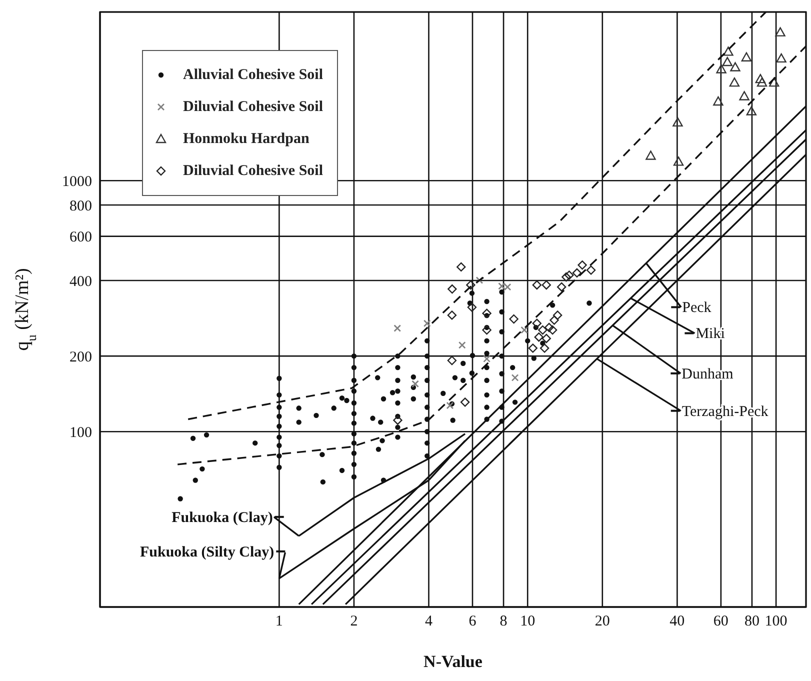 The image size is (811, 681). Describe the element at coordinates (720, 622) in the screenshot. I see `x-tick-label: 60` at that location.